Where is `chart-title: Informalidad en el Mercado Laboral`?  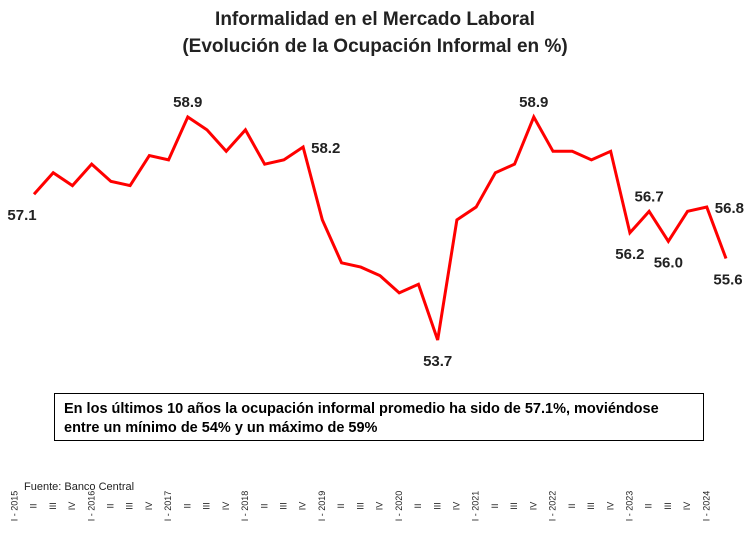
chart-title: Informalidad en el Mercado Laboral is located at coordinates (375, 19).